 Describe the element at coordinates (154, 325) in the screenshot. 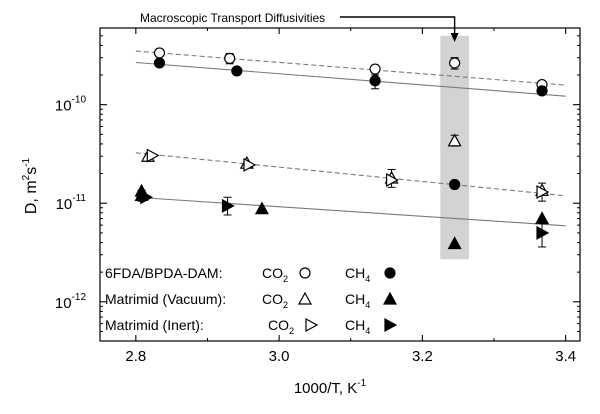

I see `legend-label: Matrimid (Inert):` at that location.